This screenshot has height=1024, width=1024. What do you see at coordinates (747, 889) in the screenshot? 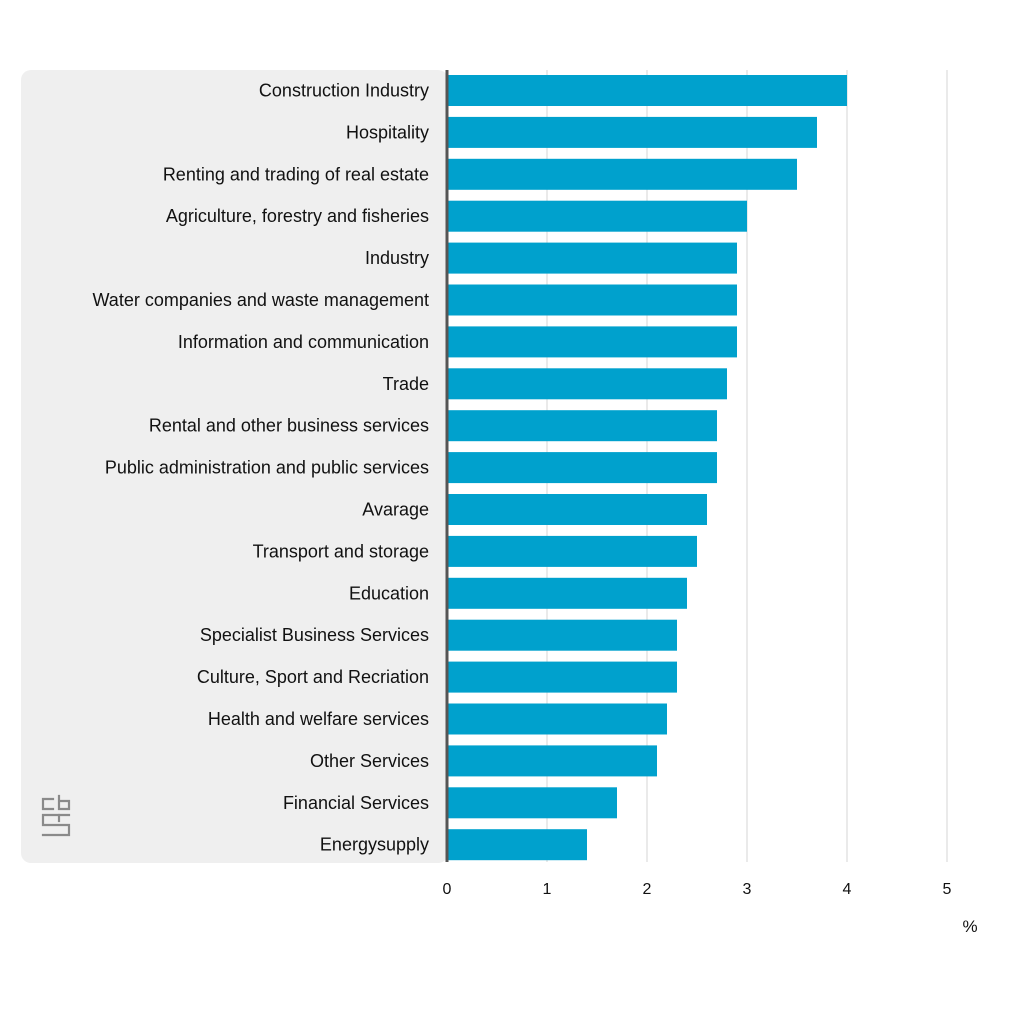
I see `x-tick-label: 3` at bounding box center [747, 889].